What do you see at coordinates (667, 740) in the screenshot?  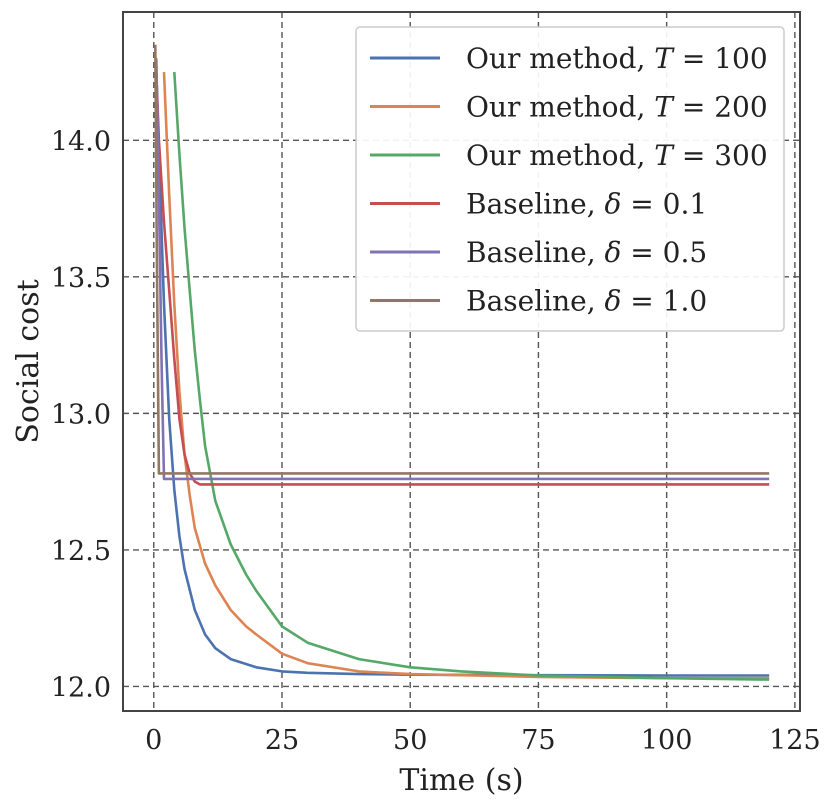 I see `x-tick-label: 100` at bounding box center [667, 740].